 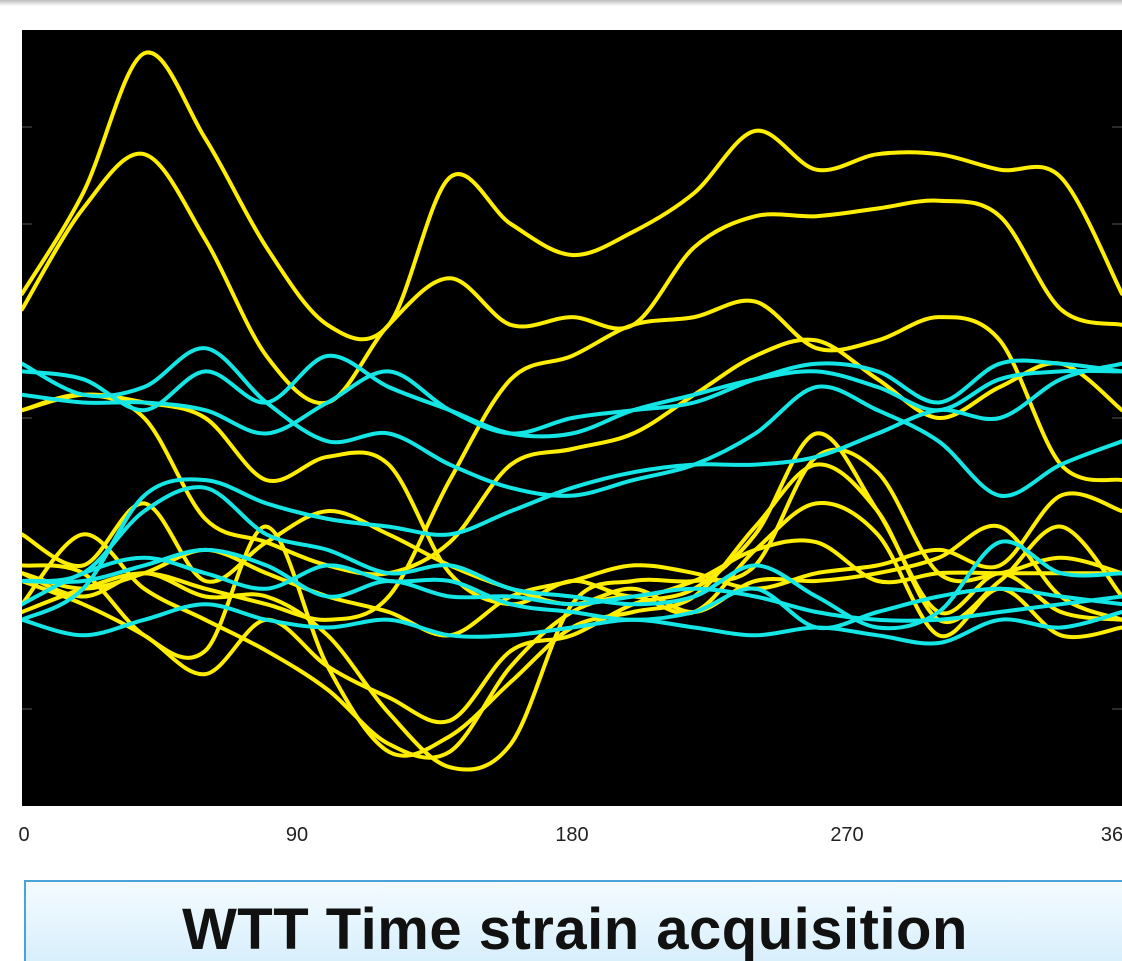 I want to click on title-banner: WTT Time strain acquisition, so click(x=573, y=920).